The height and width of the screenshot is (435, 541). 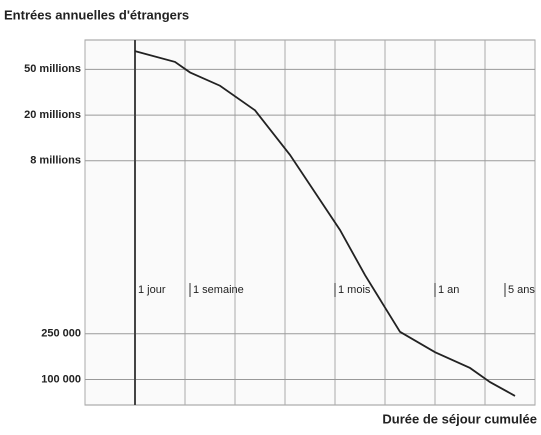 What do you see at coordinates (521, 290) in the screenshot?
I see `x-tick-label: 5 ans` at bounding box center [521, 290].